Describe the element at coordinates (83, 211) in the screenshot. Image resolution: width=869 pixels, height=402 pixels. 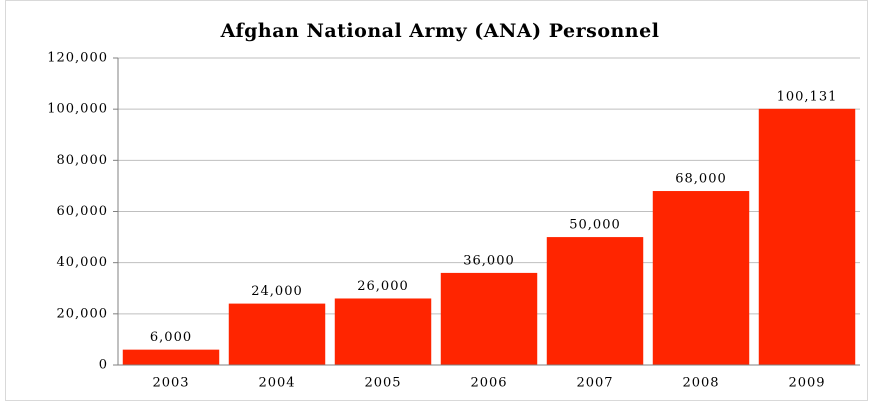
I see `y-tick-label: 60,000` at that location.